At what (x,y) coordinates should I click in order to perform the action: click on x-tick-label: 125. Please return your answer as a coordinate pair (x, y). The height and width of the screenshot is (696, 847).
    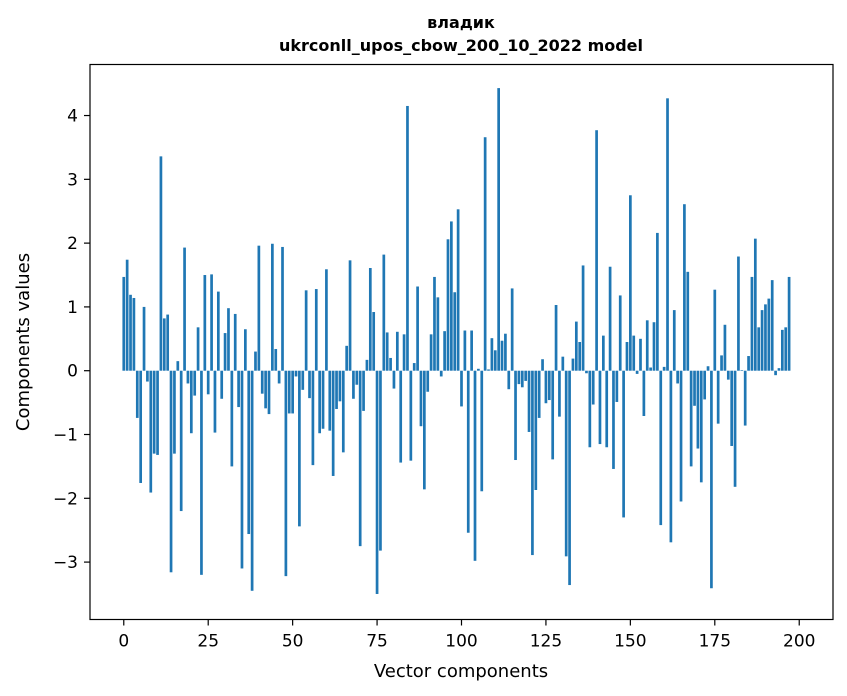
    Looking at the image, I should click on (546, 642).